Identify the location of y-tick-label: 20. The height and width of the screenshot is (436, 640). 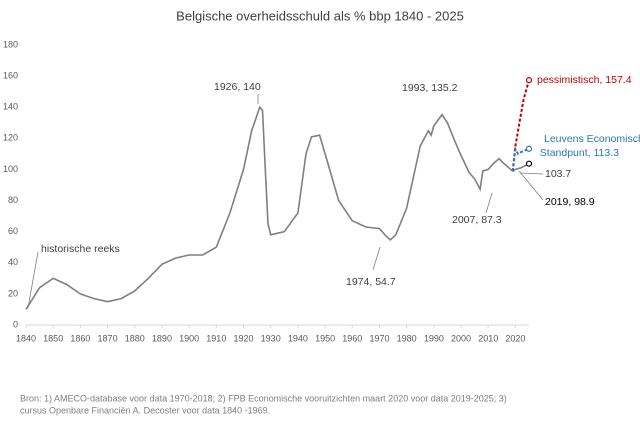
(13, 293).